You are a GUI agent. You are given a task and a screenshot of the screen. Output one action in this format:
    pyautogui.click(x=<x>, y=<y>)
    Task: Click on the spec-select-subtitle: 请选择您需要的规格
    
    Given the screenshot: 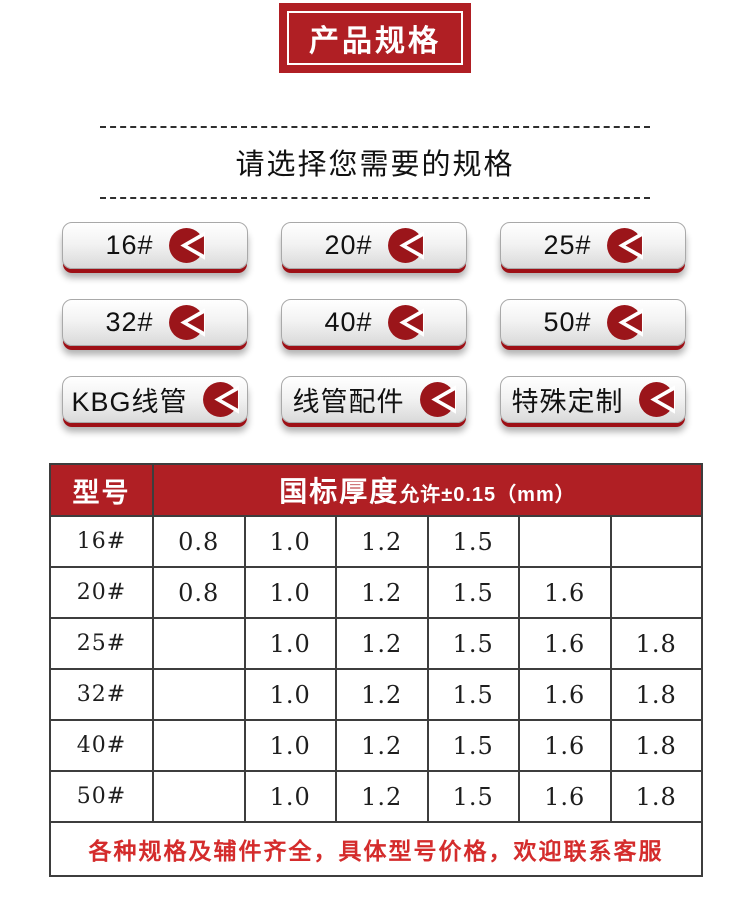 What is the action you would take?
    pyautogui.click(x=375, y=162)
    